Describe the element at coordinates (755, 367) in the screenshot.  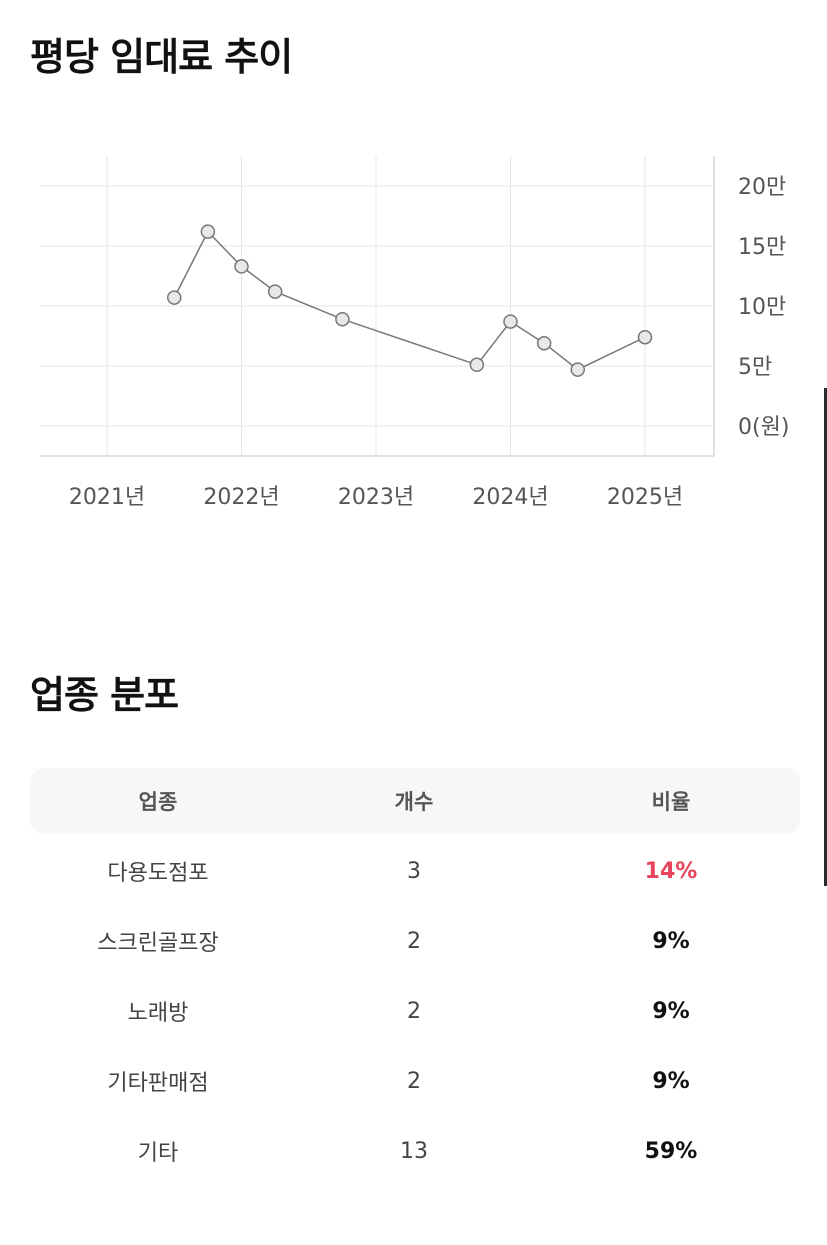
I see `y-tick-label: 5만` at that location.